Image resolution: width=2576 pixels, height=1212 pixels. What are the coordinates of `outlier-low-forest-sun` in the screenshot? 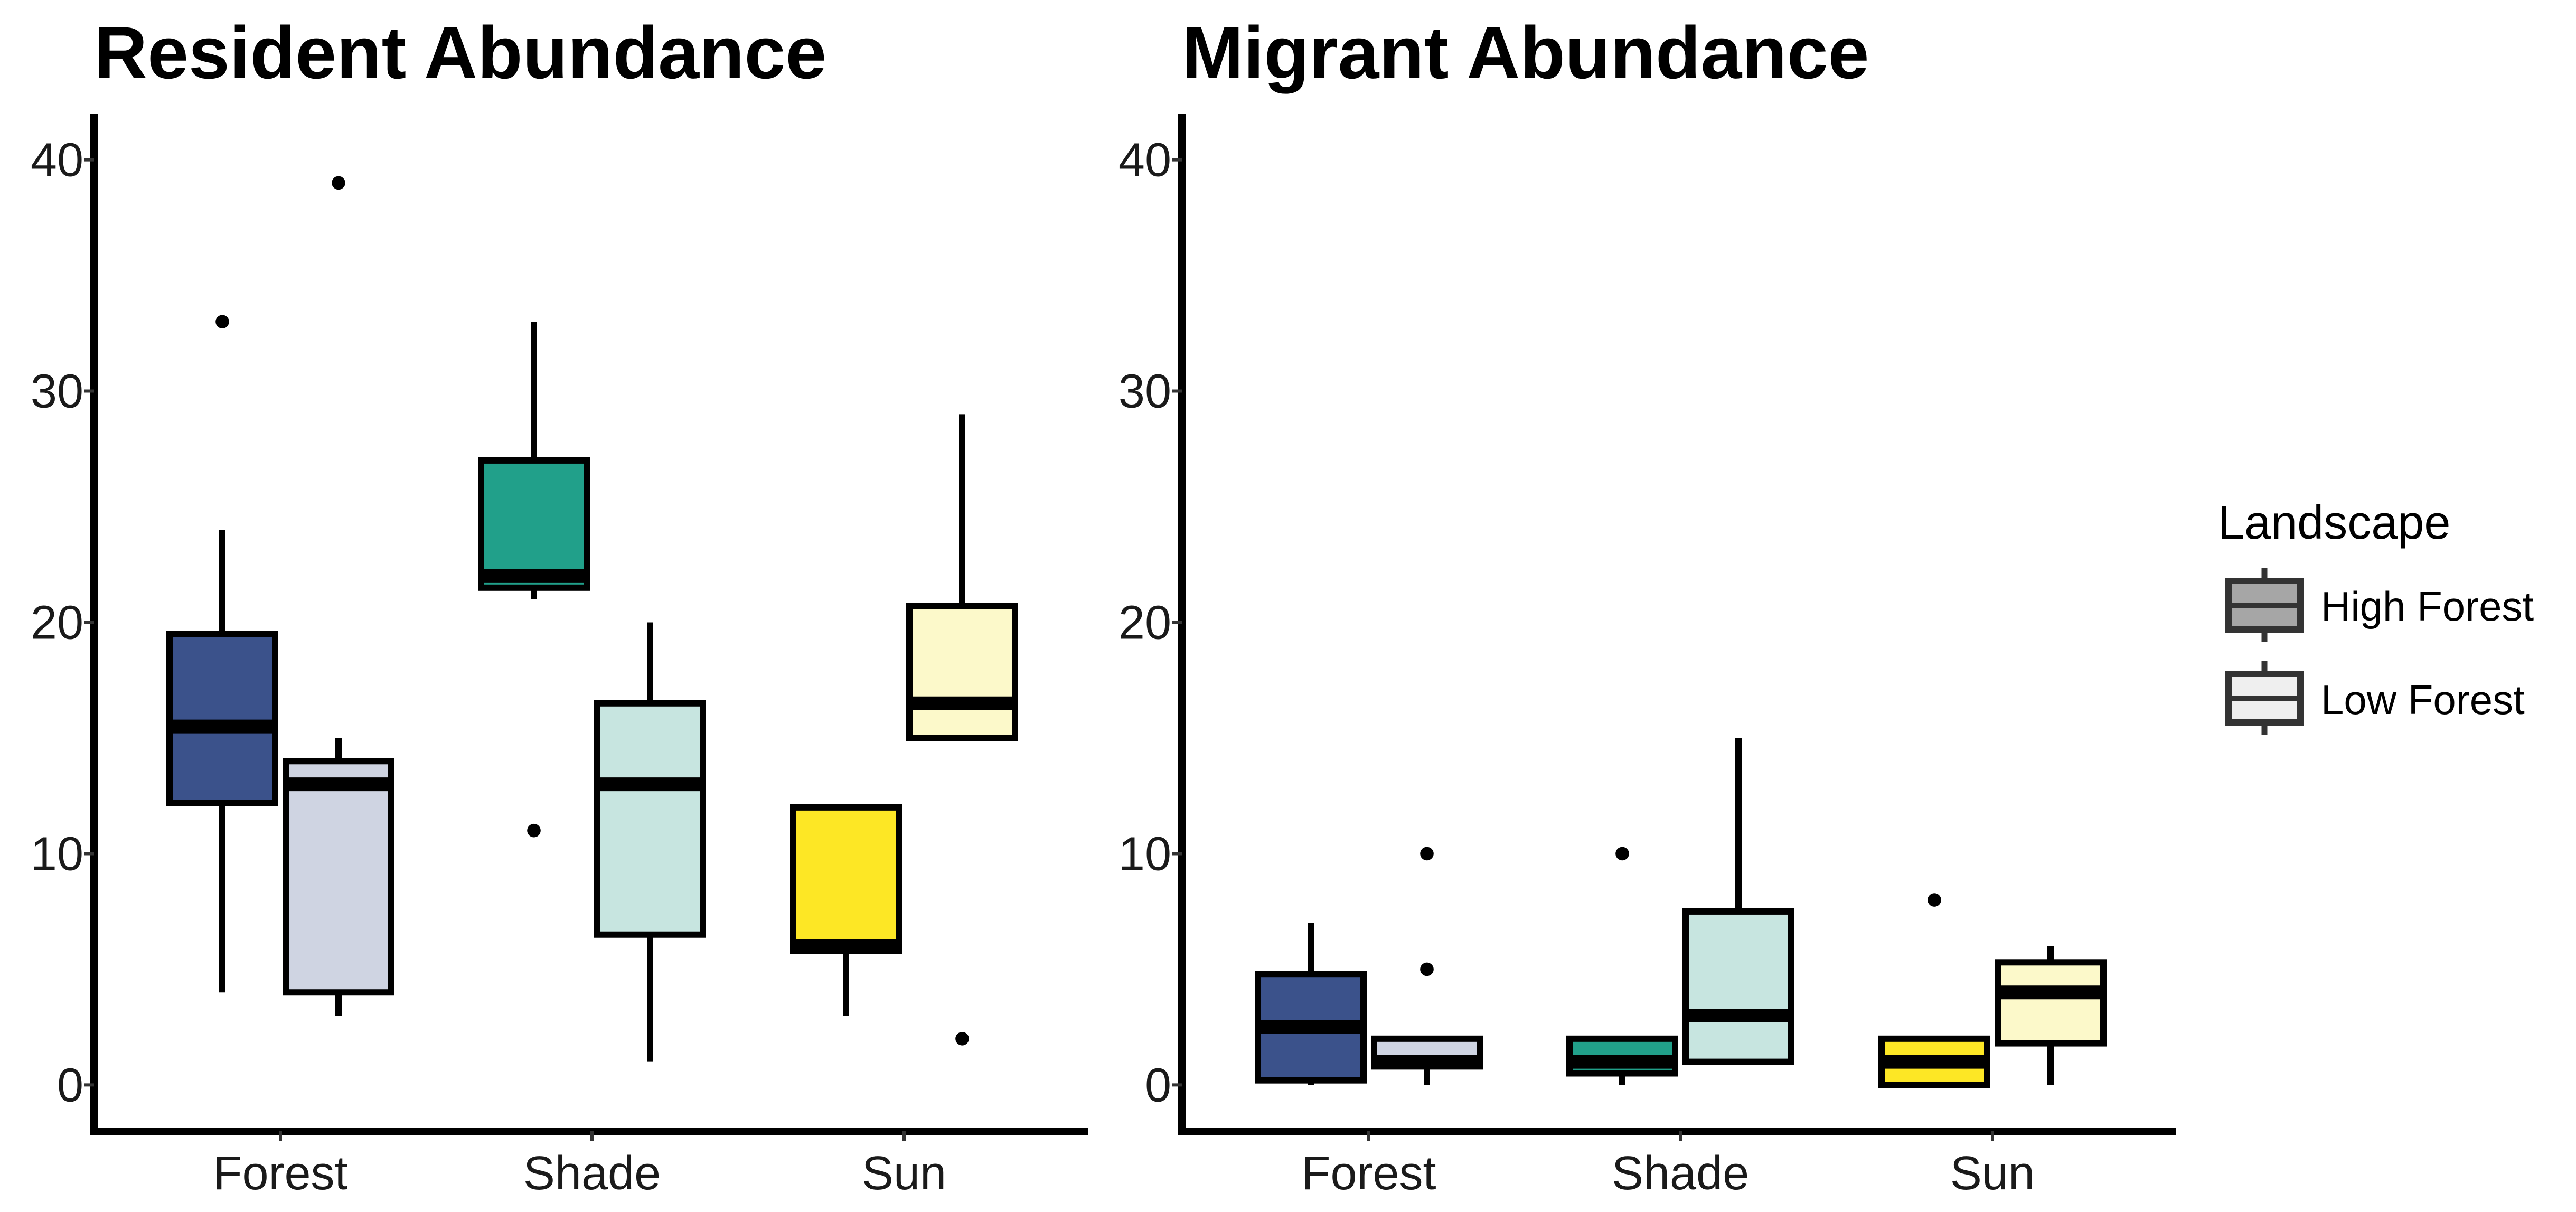 It's located at (962, 1039).